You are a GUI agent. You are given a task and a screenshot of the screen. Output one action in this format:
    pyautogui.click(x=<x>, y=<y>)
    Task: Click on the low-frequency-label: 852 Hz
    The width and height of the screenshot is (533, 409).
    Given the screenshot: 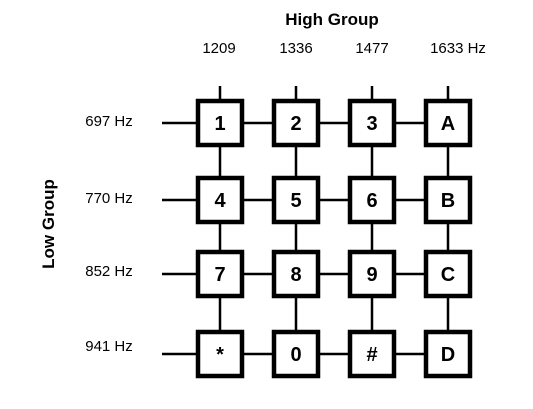 What is the action you would take?
    pyautogui.click(x=109, y=271)
    